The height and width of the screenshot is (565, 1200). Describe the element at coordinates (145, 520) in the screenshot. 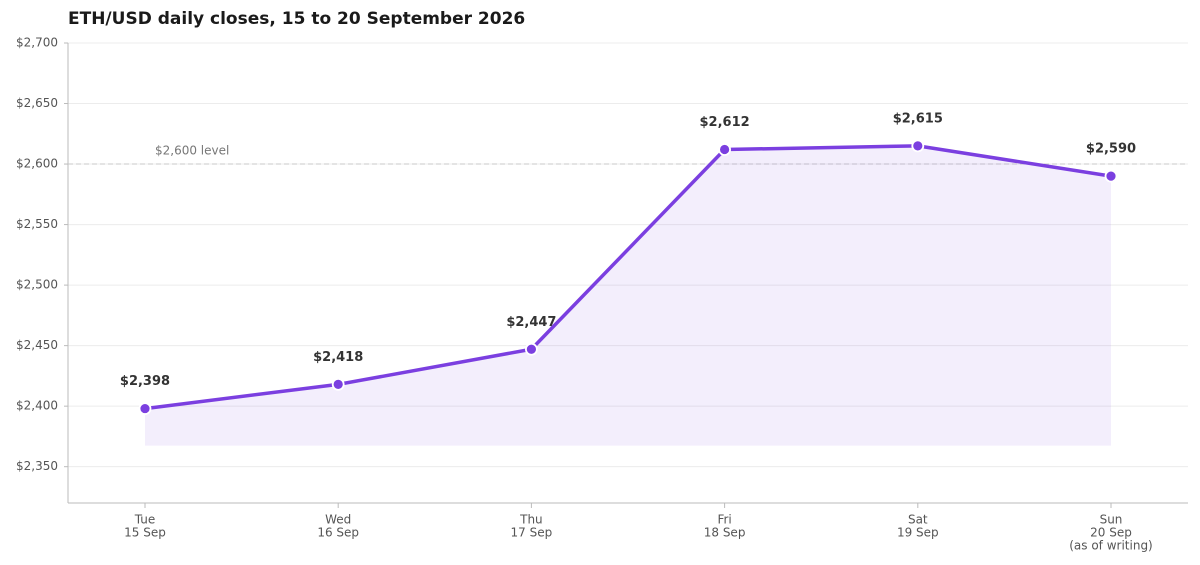

I see `x-tick-label: Tue` at that location.